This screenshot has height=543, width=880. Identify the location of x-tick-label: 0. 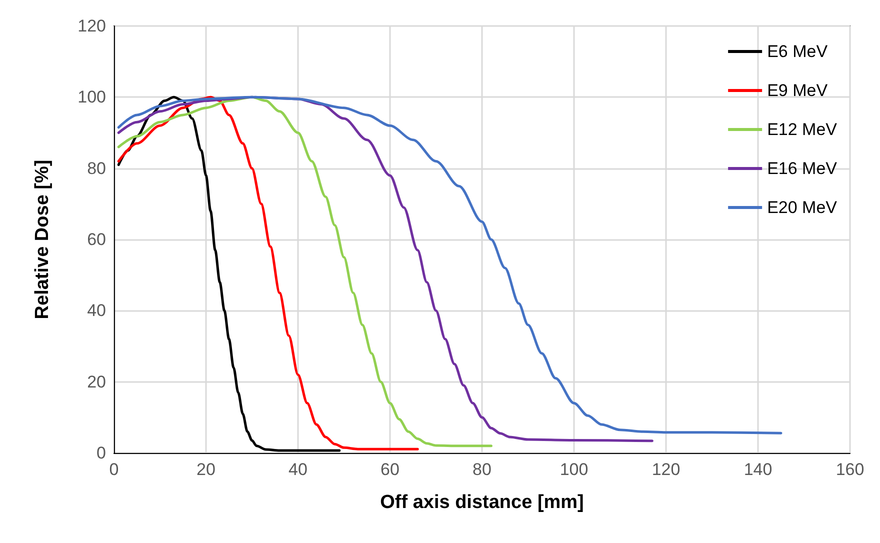
(114, 469).